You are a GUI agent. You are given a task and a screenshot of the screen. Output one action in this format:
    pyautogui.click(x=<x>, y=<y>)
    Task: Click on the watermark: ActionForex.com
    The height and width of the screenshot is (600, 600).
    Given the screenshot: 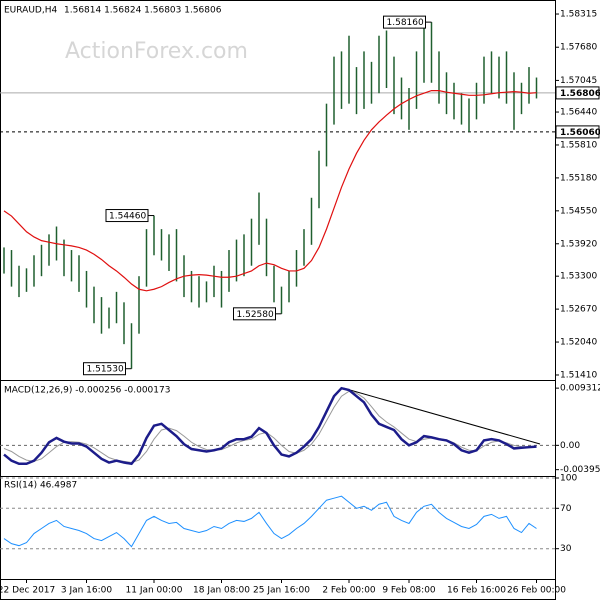 What is the action you would take?
    pyautogui.click(x=156, y=51)
    